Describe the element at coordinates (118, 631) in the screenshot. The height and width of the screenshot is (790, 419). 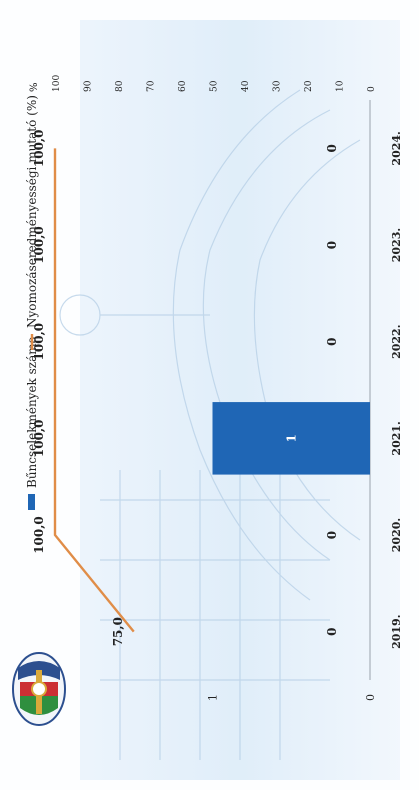
I see `line-value-label: 75,0` at that location.